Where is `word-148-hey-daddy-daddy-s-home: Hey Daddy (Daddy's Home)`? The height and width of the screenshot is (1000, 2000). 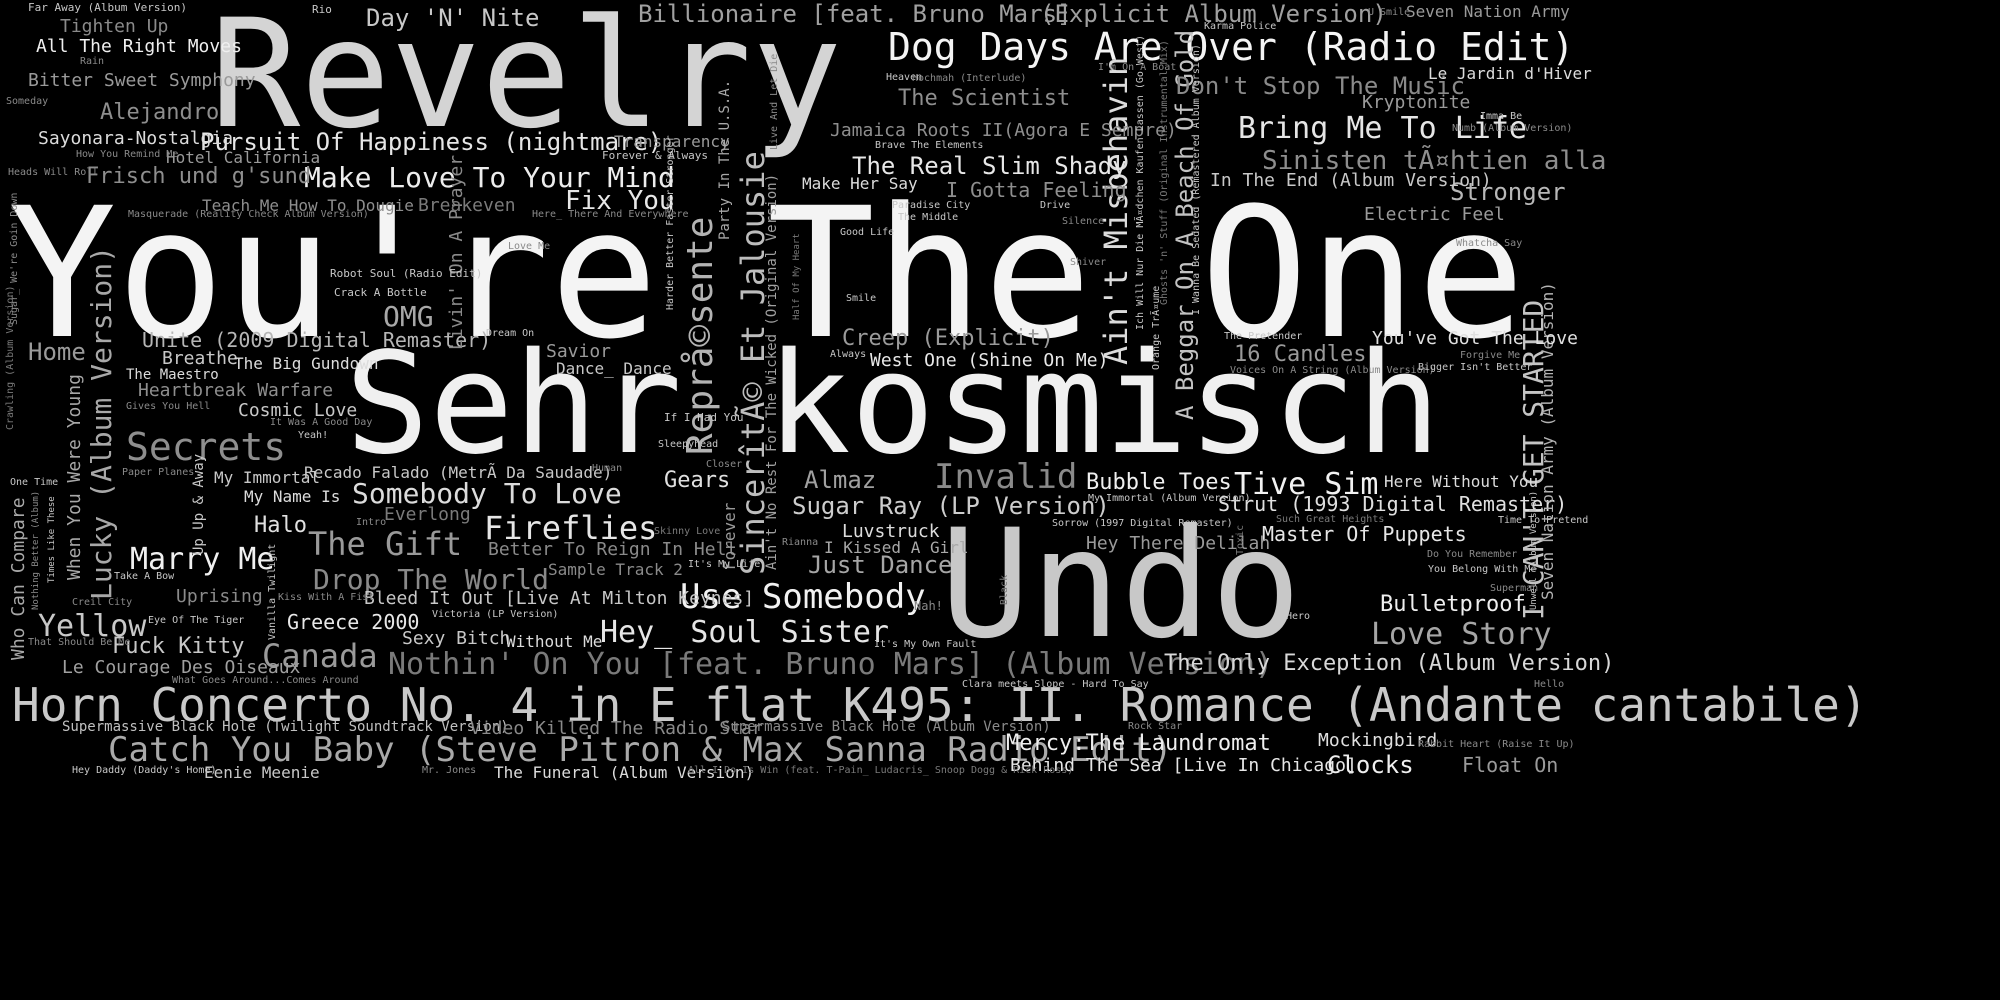 word-148-hey-daddy-daddy-s-home: Hey Daddy (Daddy's Home) is located at coordinates (144, 770).